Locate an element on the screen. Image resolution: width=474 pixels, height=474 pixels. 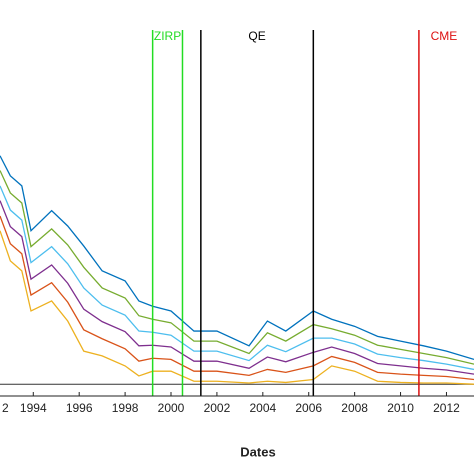
x-axis-label: Dates is located at coordinates (257, 451).